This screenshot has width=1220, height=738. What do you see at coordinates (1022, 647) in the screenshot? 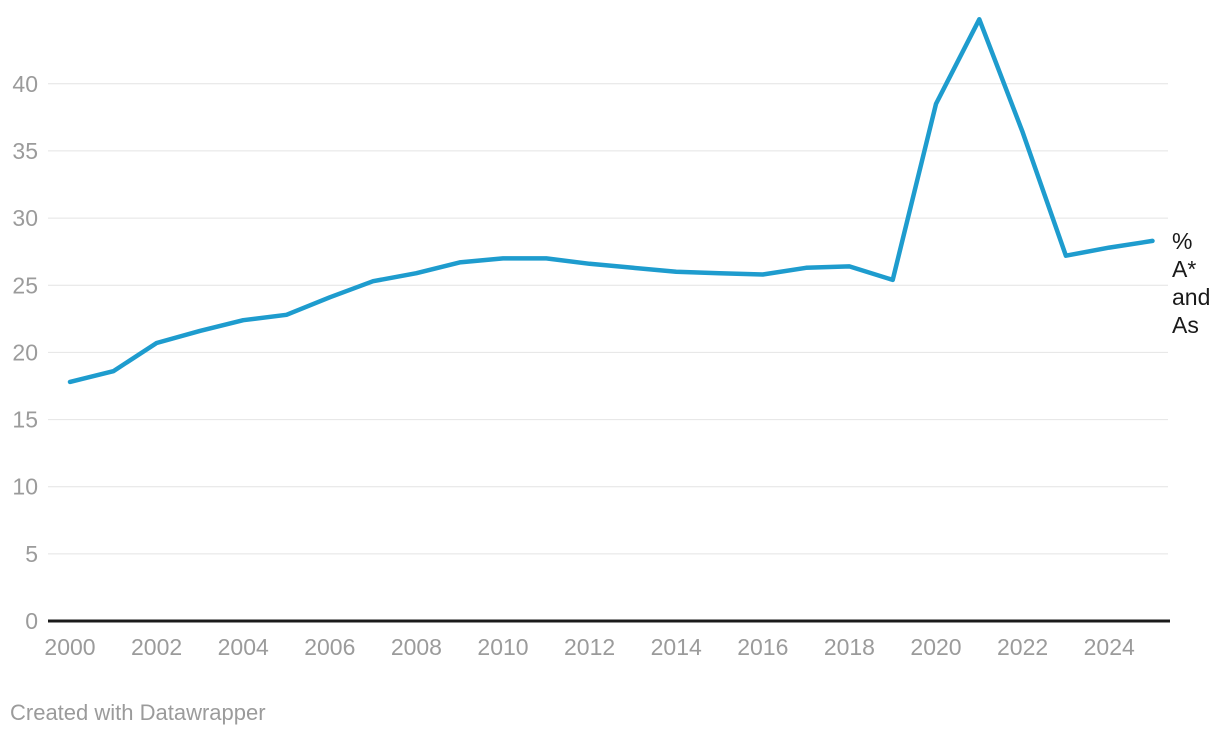
I see `x-axis-tick-label: 2022` at bounding box center [1022, 647].